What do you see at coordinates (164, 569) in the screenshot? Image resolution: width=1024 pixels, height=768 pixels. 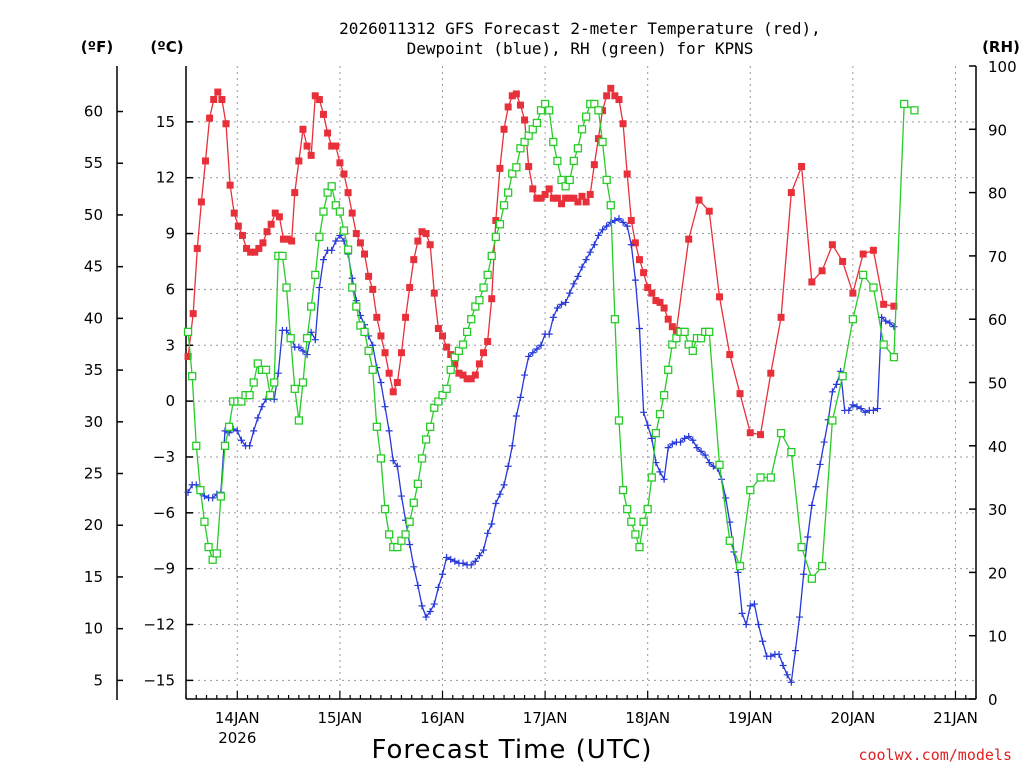 I see `celsius-tick-label: −9` at bounding box center [164, 569].